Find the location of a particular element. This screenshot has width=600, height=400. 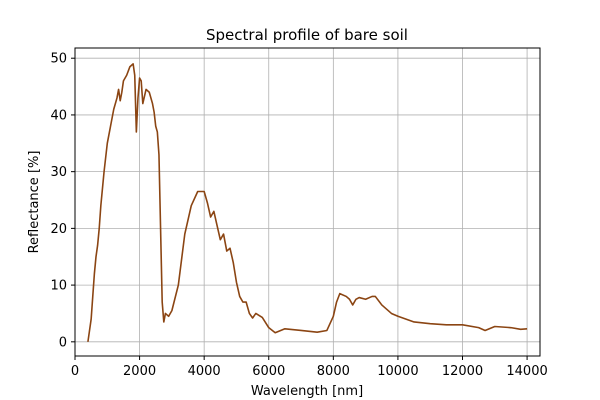

y-tick-label: 50 is located at coordinates (58, 59).